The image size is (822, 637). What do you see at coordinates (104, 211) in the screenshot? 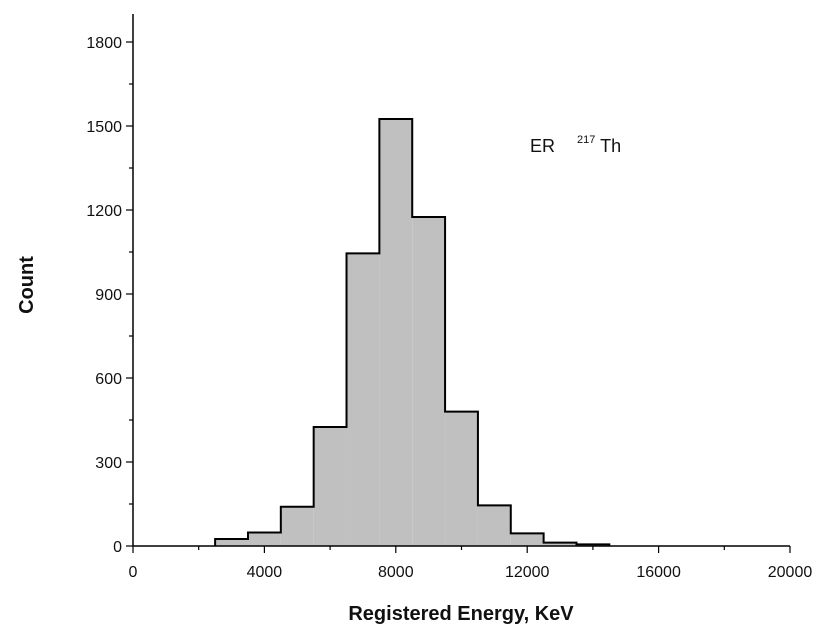
I see `y-tick-label: 1200` at bounding box center [104, 211].